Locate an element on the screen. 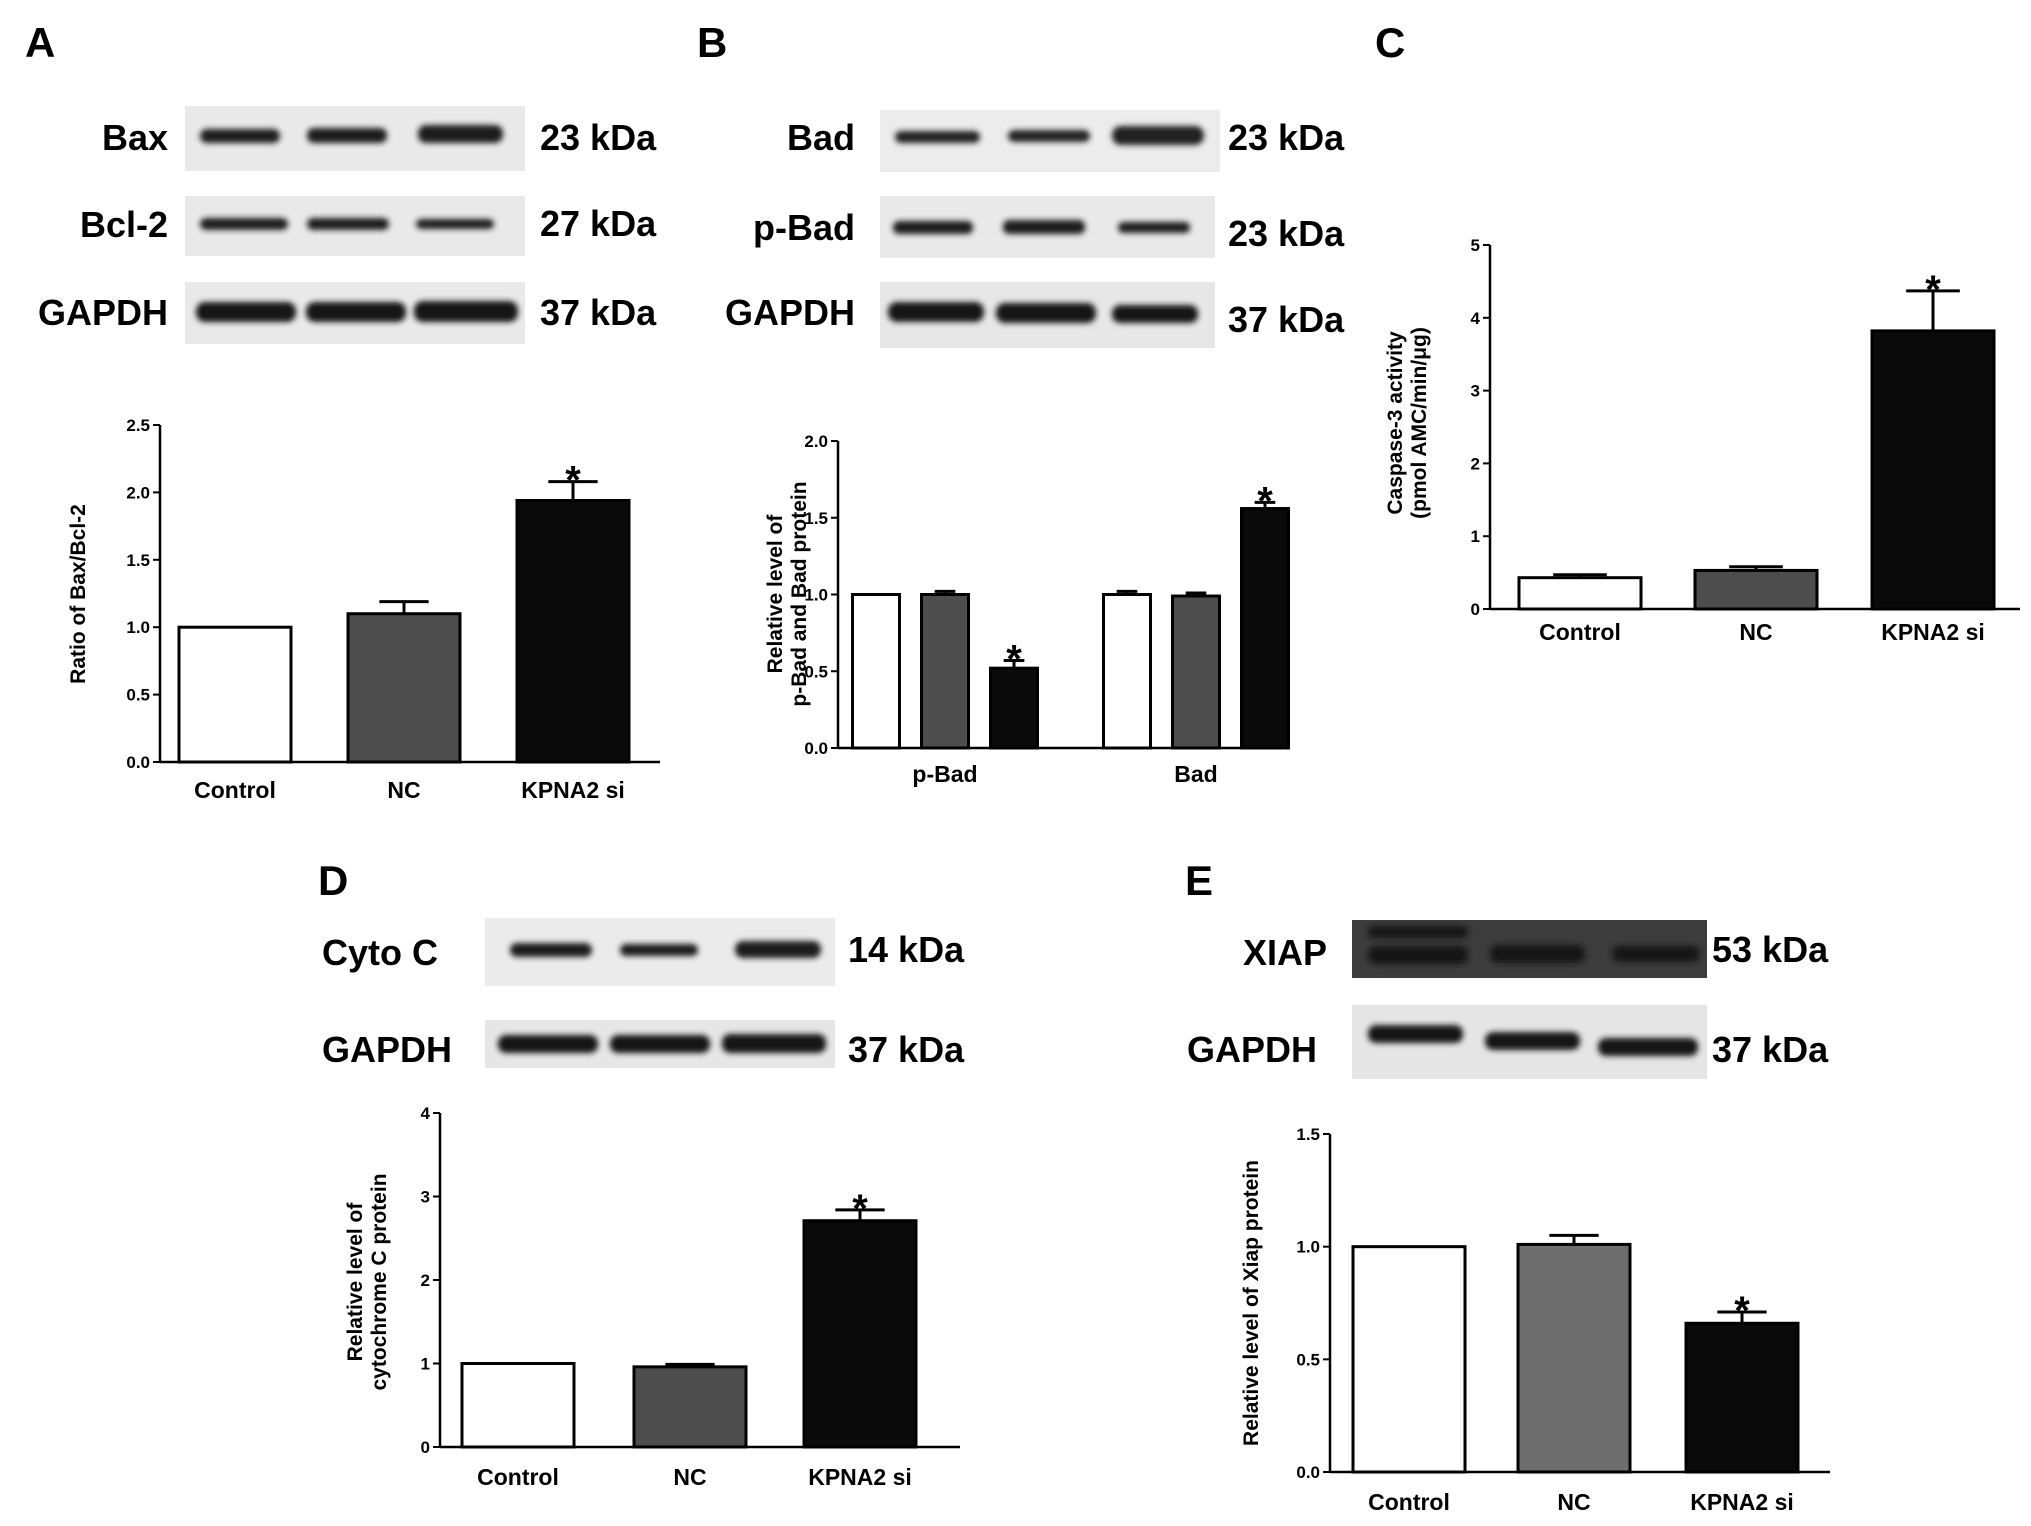 Image resolution: width=2031 pixels, height=1526 pixels. panel-d-blots: Cyto C 14 kDa GAPDH 37 kDa is located at coordinates (643, 994).